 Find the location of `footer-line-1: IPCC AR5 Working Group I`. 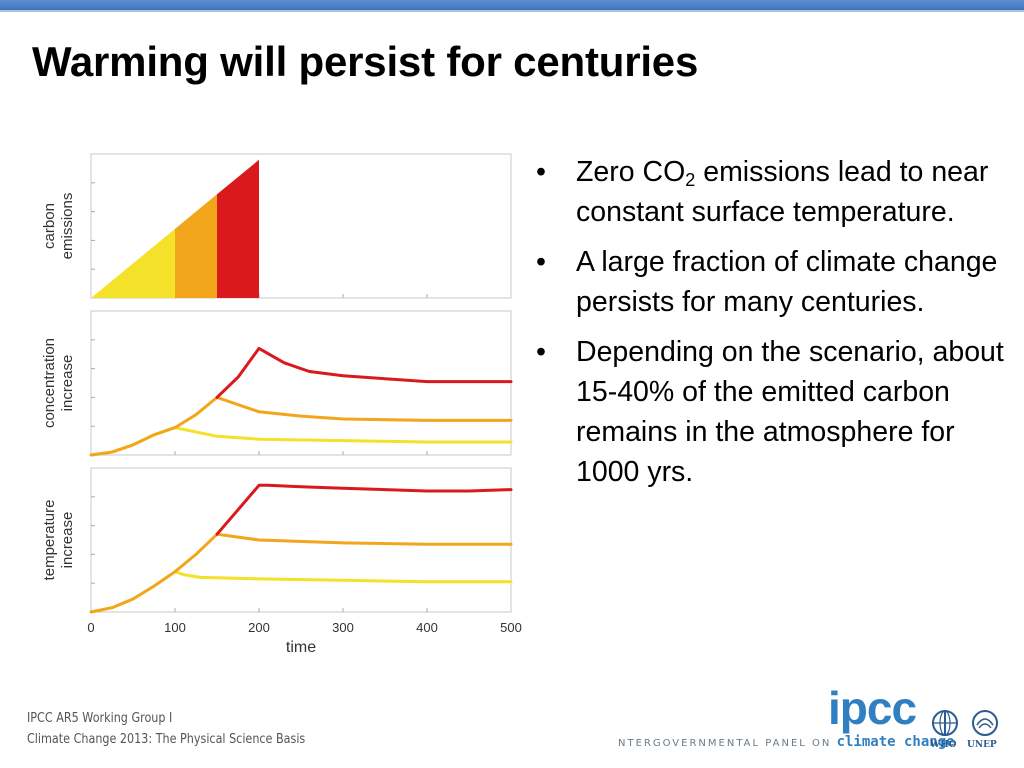

footer-line-1: IPCC AR5 Working Group I is located at coordinates (100, 718).